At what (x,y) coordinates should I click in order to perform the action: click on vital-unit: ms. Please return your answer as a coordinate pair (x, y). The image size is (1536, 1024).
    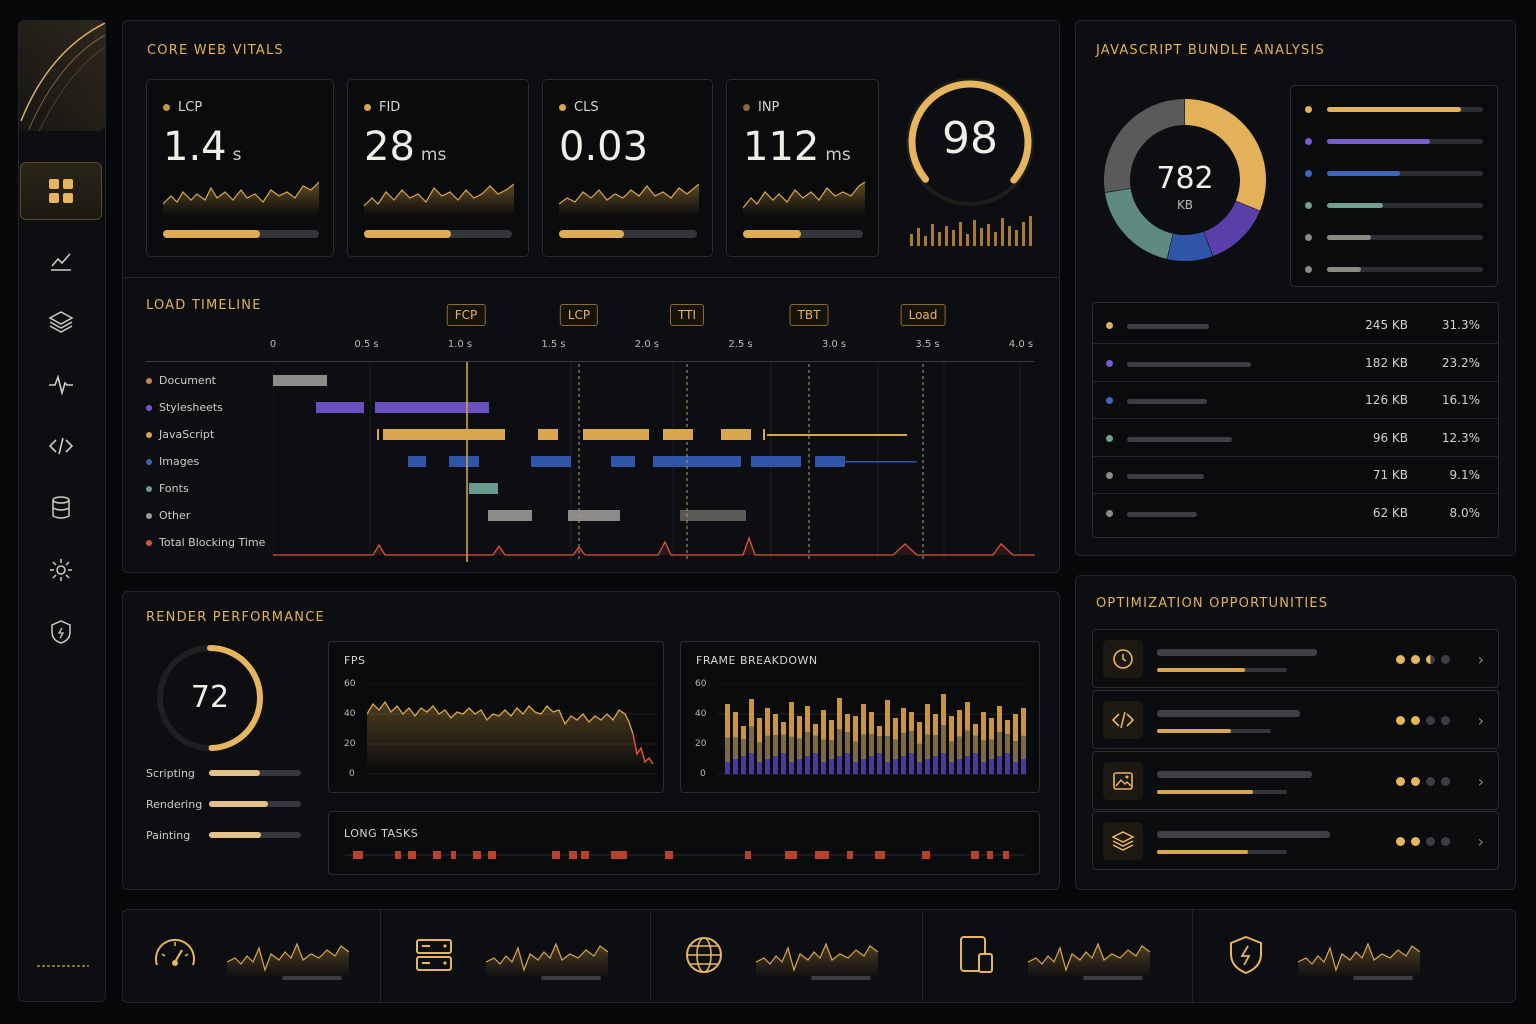
    Looking at the image, I should click on (838, 155).